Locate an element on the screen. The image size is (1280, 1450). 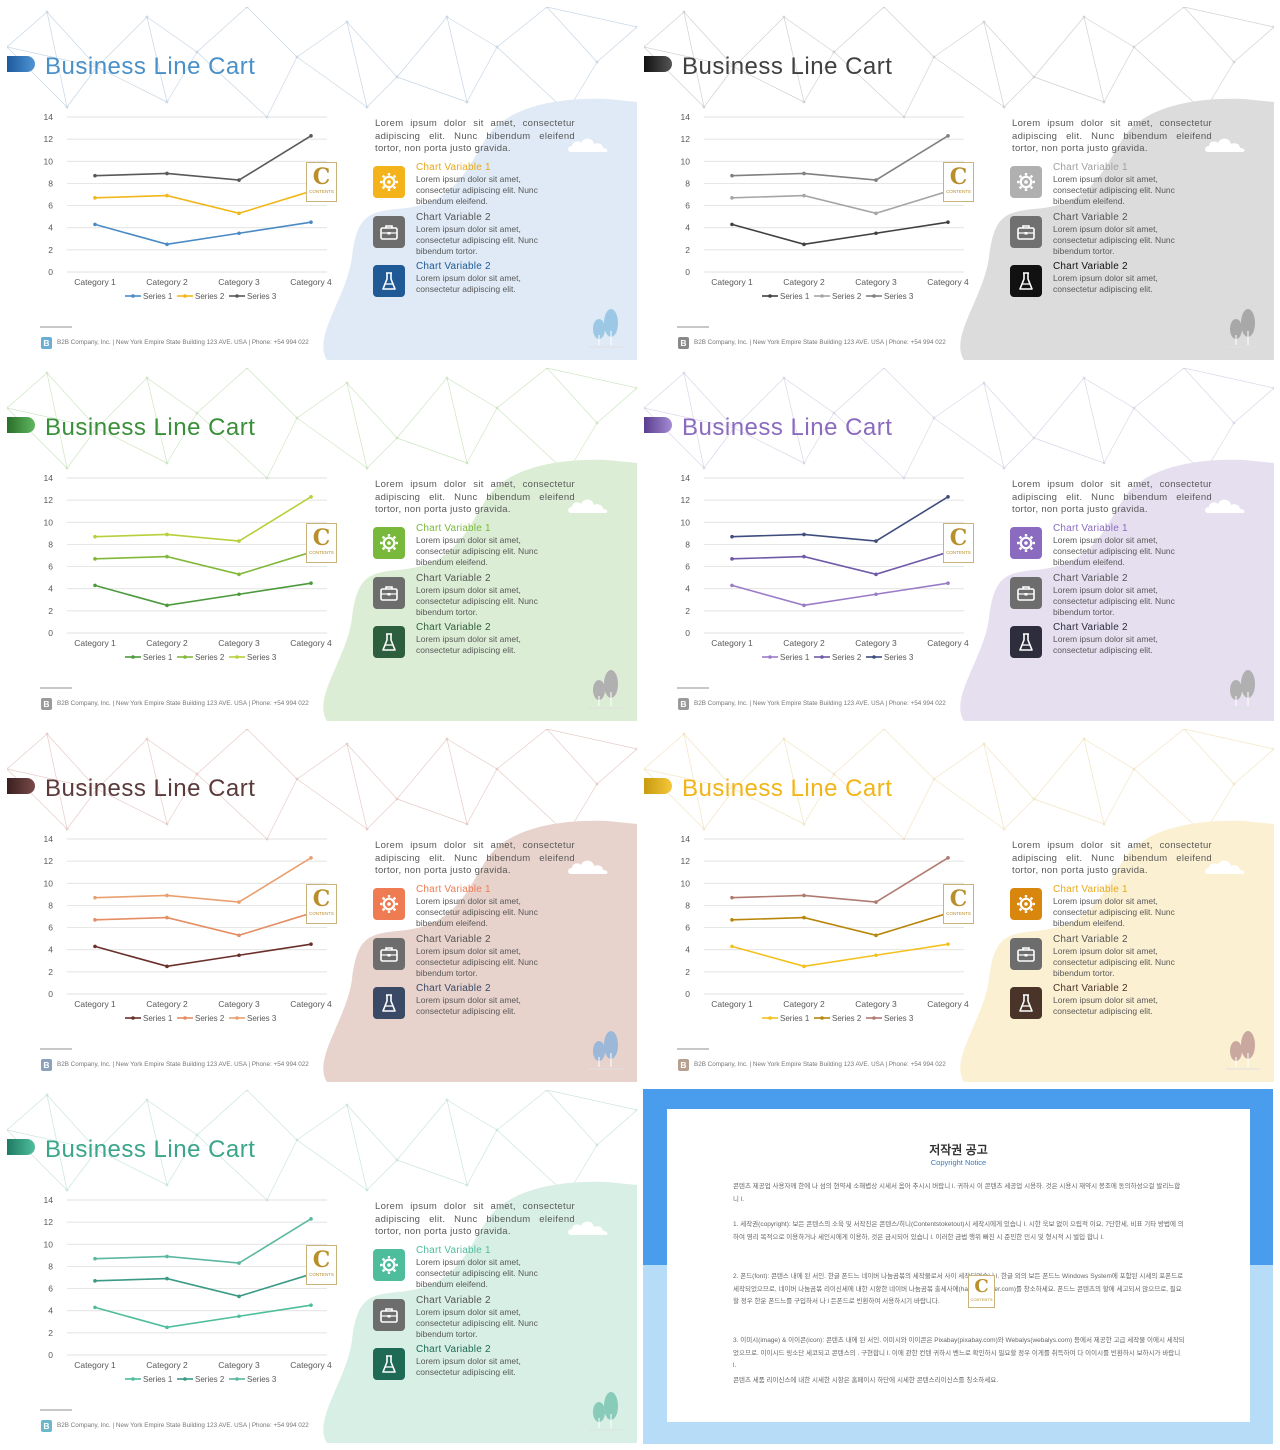
slide-title: Business Line Cart is located at coordinates (787, 66).